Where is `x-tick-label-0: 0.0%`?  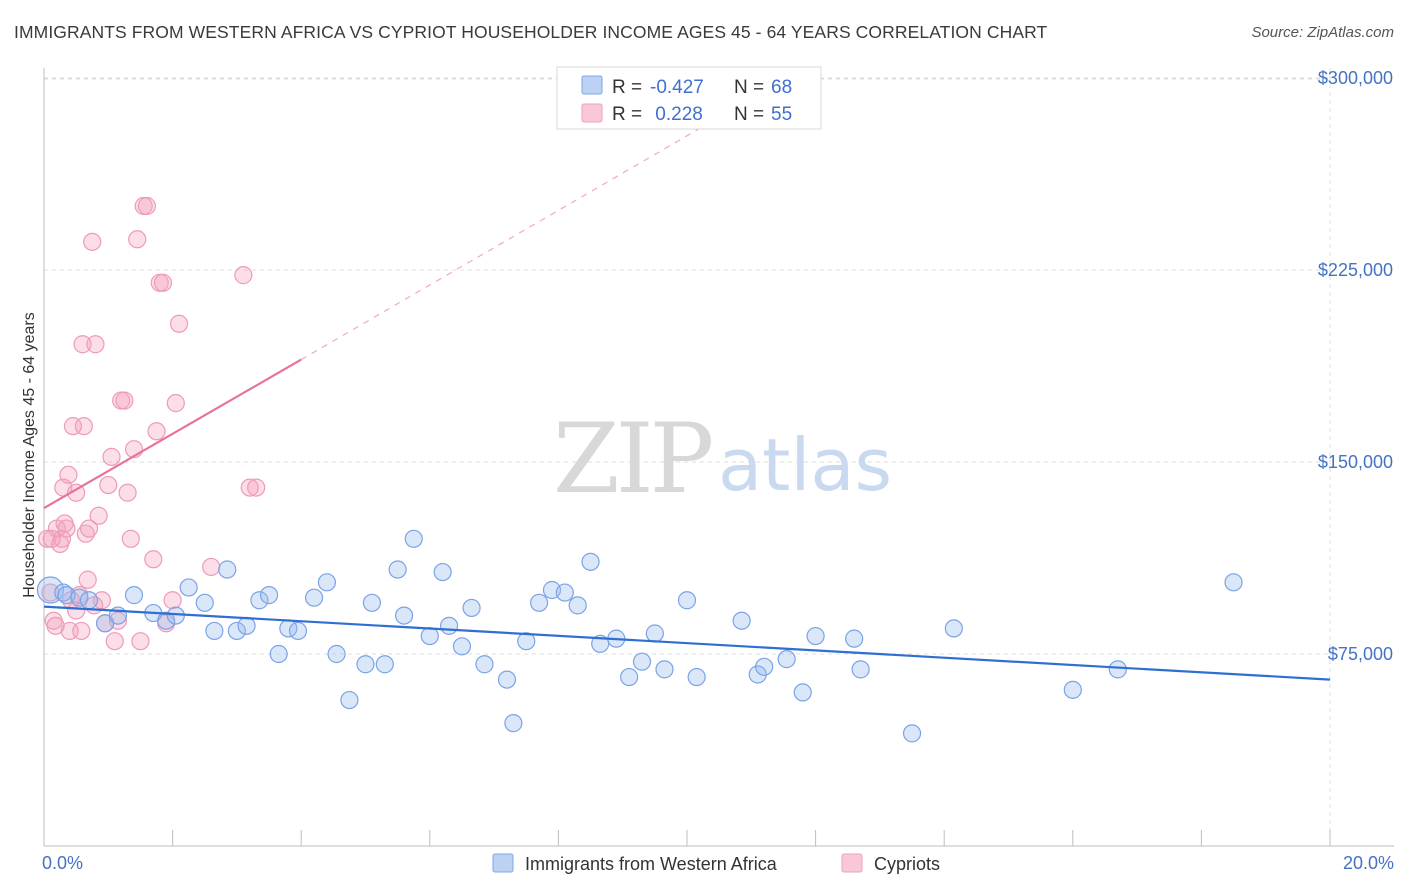 x-tick-label-0: 0.0% is located at coordinates (62, 863).